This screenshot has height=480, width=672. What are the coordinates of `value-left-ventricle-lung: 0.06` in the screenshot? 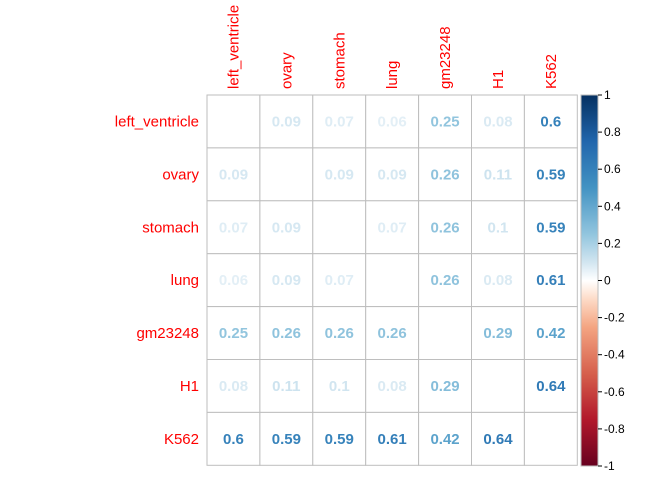 It's located at (392, 121).